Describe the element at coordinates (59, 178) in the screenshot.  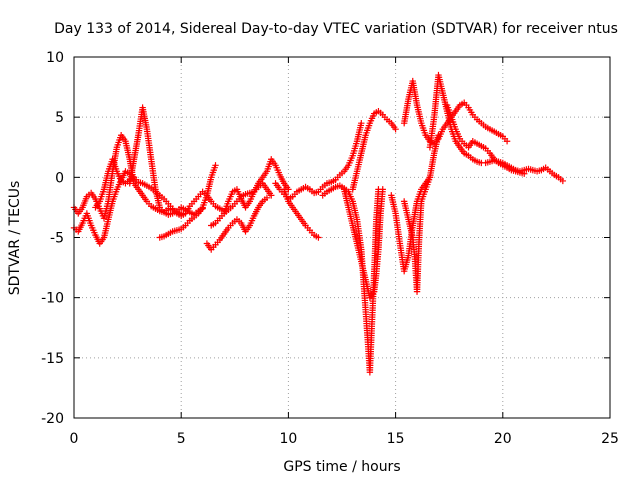
I see `y-tick-label: 0` at that location.